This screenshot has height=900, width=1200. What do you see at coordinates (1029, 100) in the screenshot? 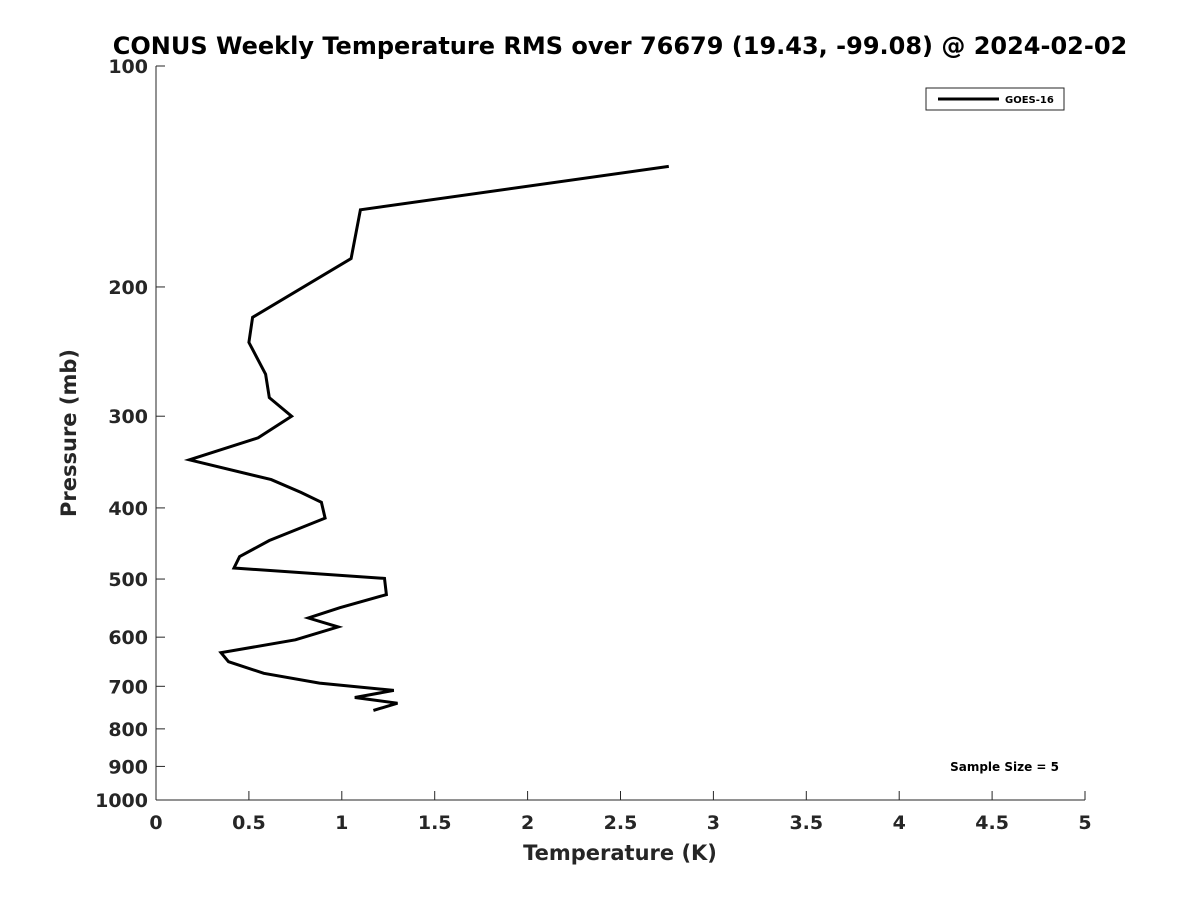
I see `legend-entry-goes-16: GOES-16` at bounding box center [1029, 100].